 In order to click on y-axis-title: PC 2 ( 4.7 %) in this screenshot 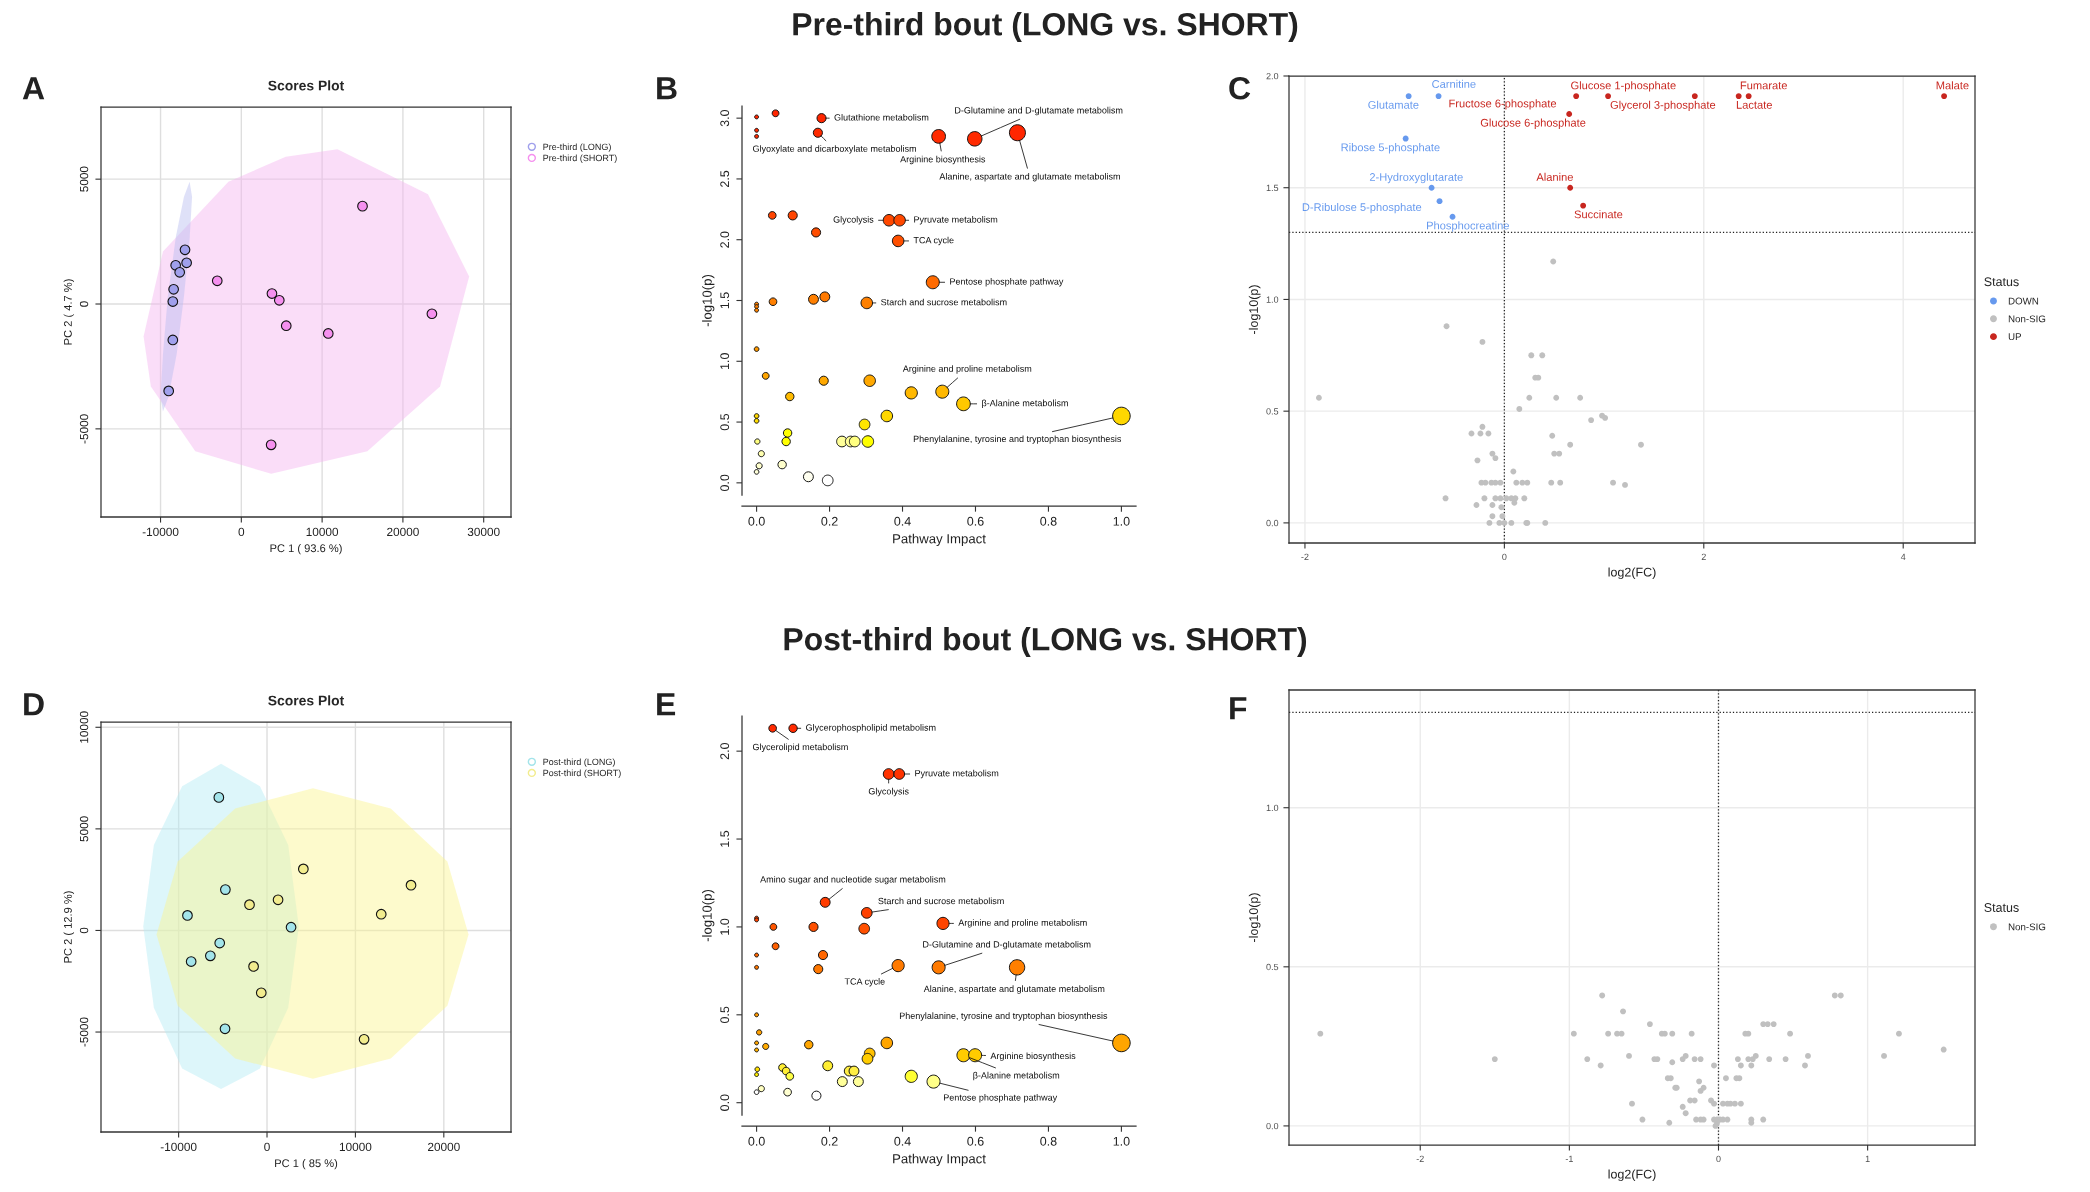, I will do `click(69, 312)`.